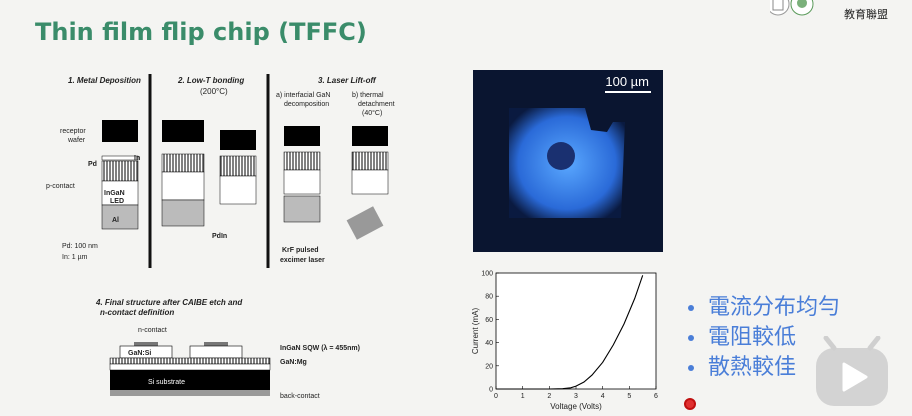  What do you see at coordinates (841, 11) in the screenshot?
I see `header-logos: 教育聯盟` at bounding box center [841, 11].